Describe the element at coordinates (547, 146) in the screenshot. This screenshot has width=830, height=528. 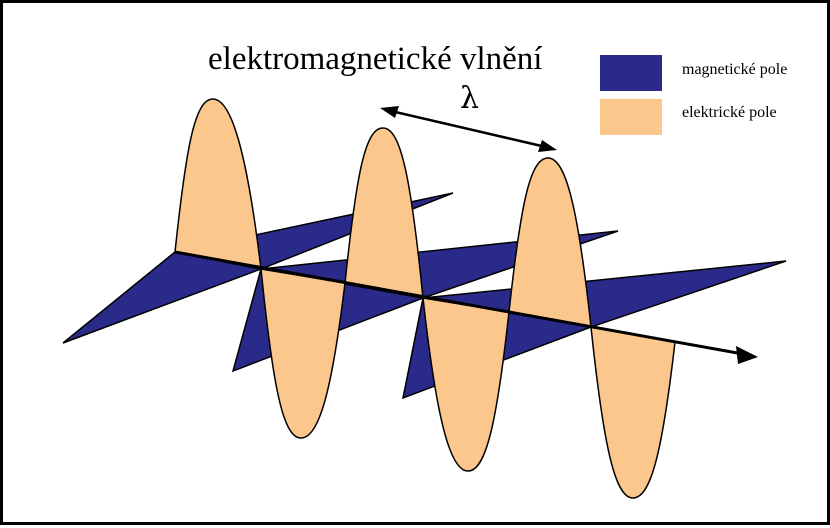
I see `wavelength-arrowhead-right` at that location.